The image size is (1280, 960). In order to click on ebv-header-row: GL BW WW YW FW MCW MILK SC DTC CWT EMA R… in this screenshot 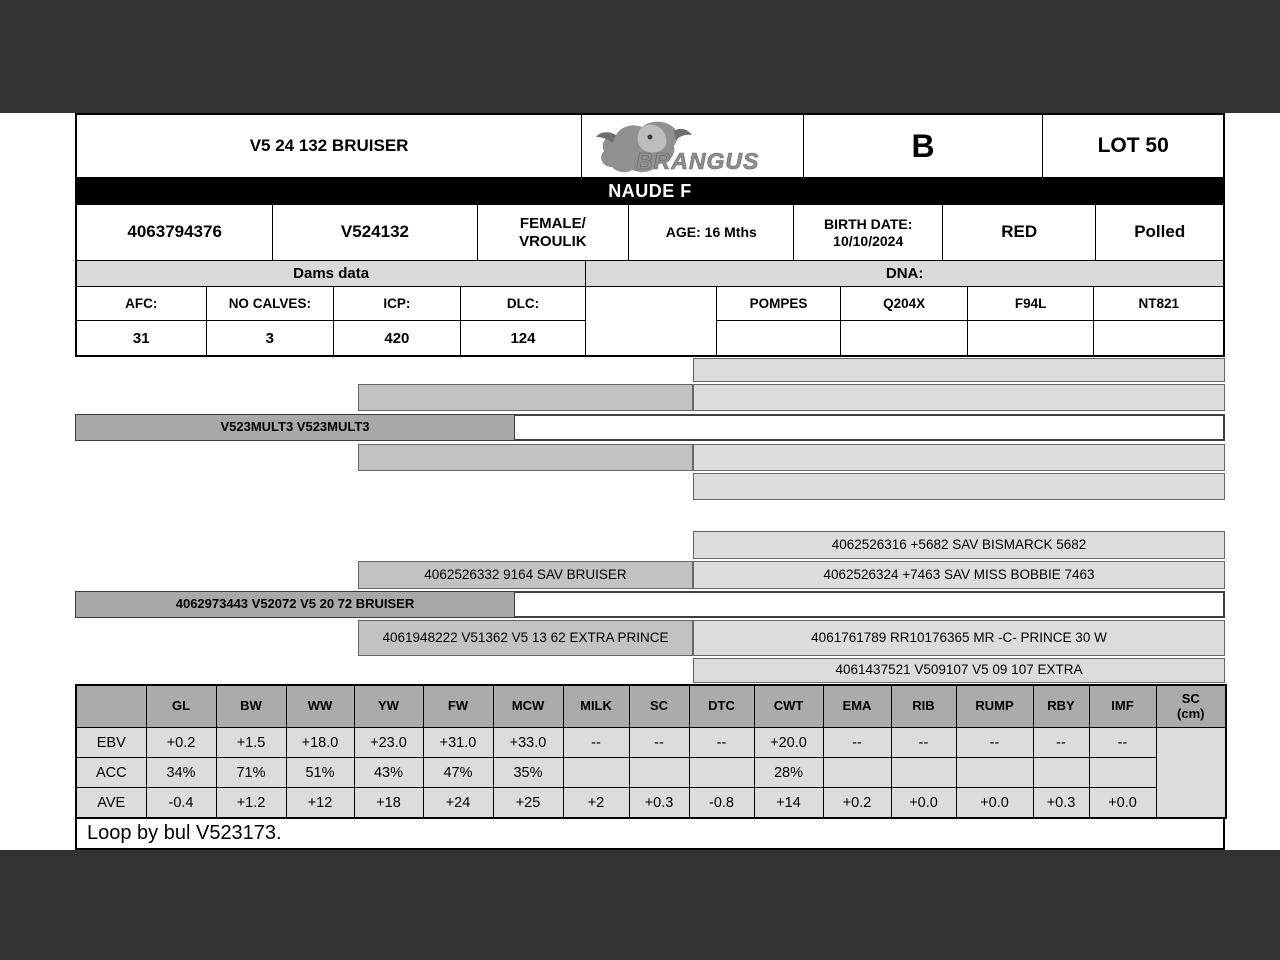, I will do `click(651, 706)`.